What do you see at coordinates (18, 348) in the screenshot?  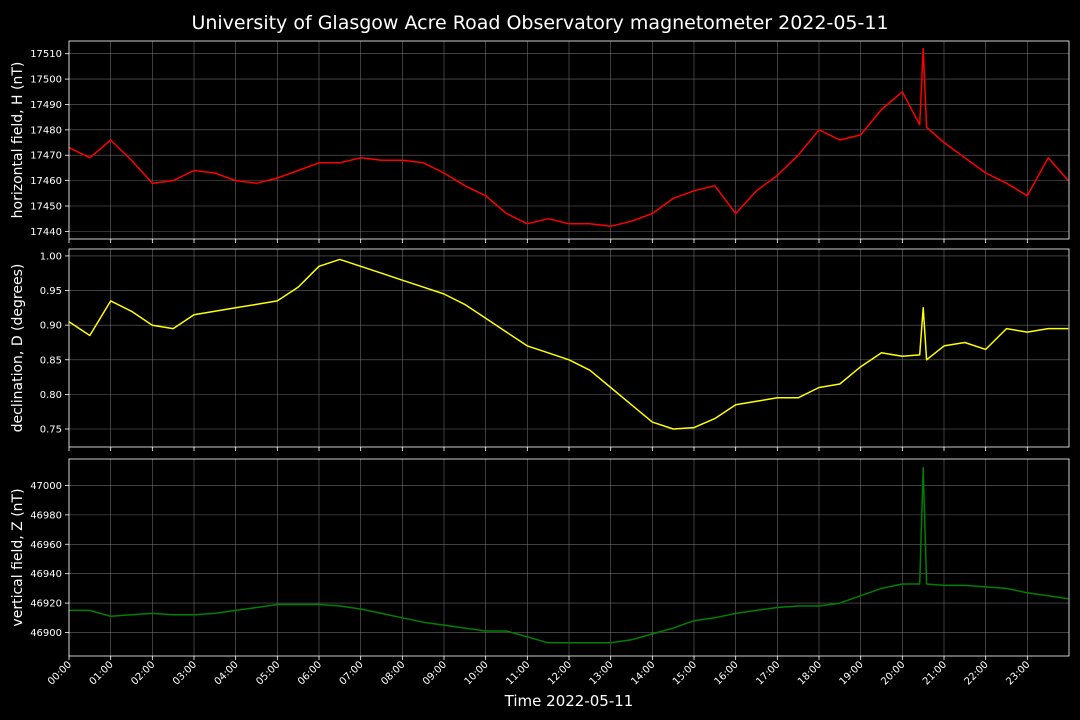 I see `y-axis-label: declination, D (degrees)` at bounding box center [18, 348].